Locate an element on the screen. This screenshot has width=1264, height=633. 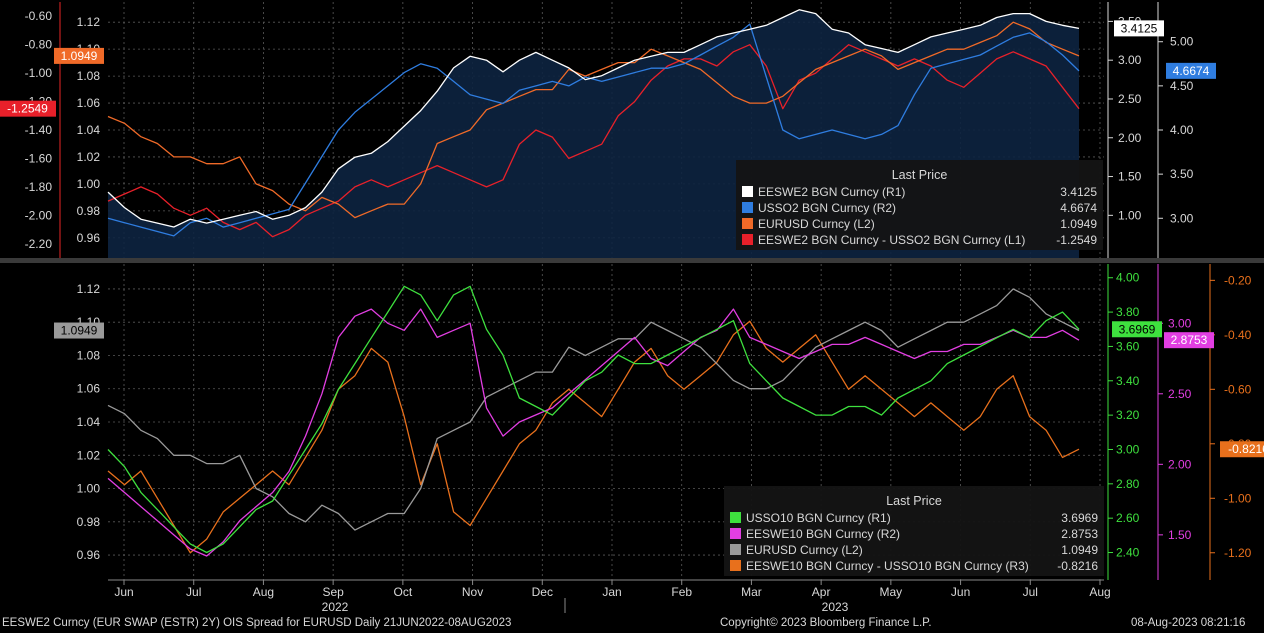
axis-r1: 1.001.502.002.503.003.50 is located at coordinates (1124, 130).